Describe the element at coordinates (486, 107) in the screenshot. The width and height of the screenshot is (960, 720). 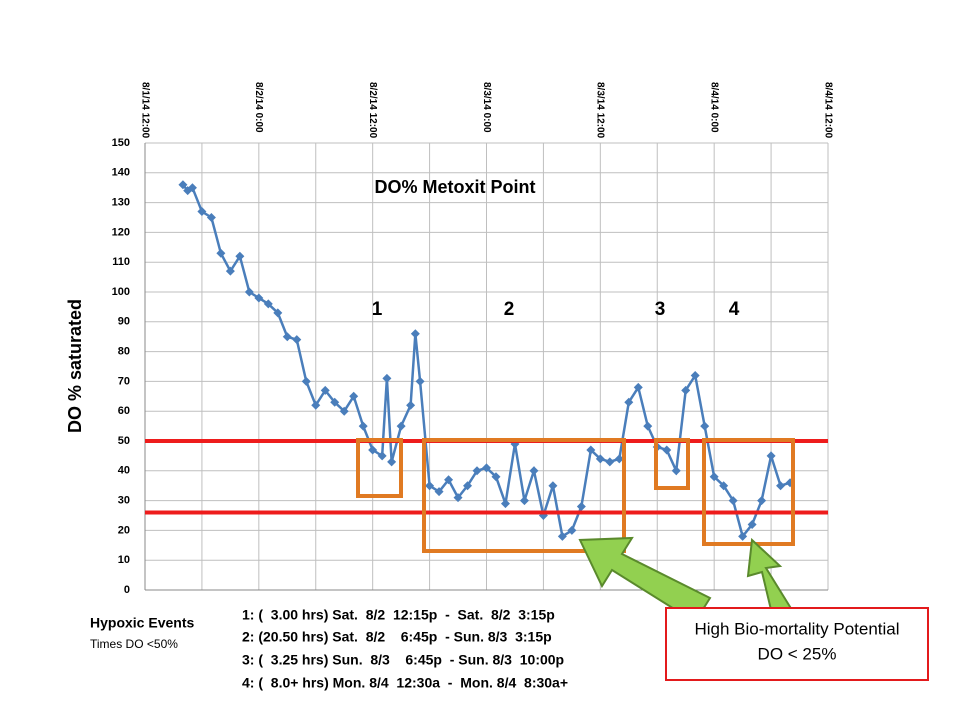
I see `x-tick-label: 8/3/14 0:00` at that location.